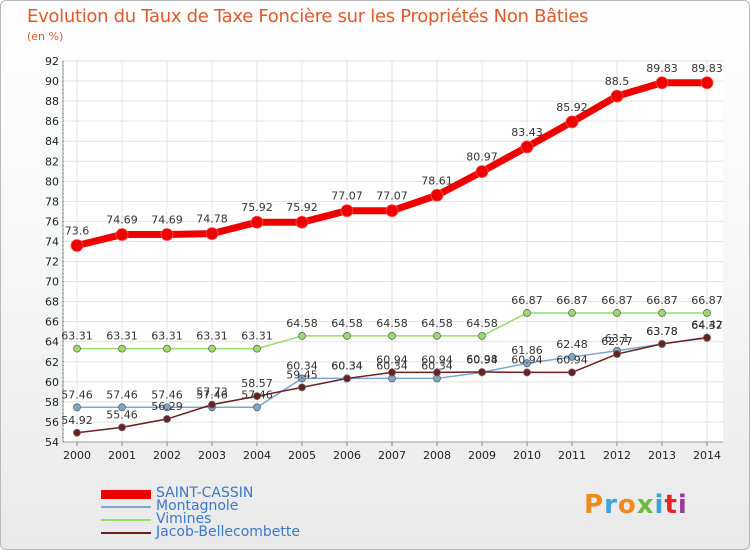 The height and width of the screenshot is (550, 750). What do you see at coordinates (52, 201) in the screenshot?
I see `y-tick-label: 78` at bounding box center [52, 201].